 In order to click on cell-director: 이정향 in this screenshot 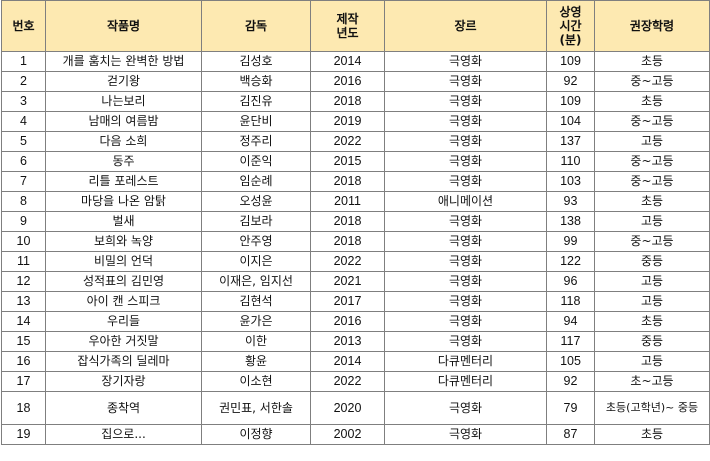, I will do `click(256, 434)`.